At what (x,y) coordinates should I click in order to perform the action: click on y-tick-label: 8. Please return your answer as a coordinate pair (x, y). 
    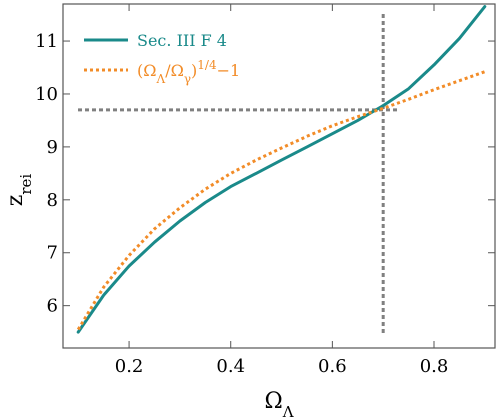
    Looking at the image, I should click on (52, 200).